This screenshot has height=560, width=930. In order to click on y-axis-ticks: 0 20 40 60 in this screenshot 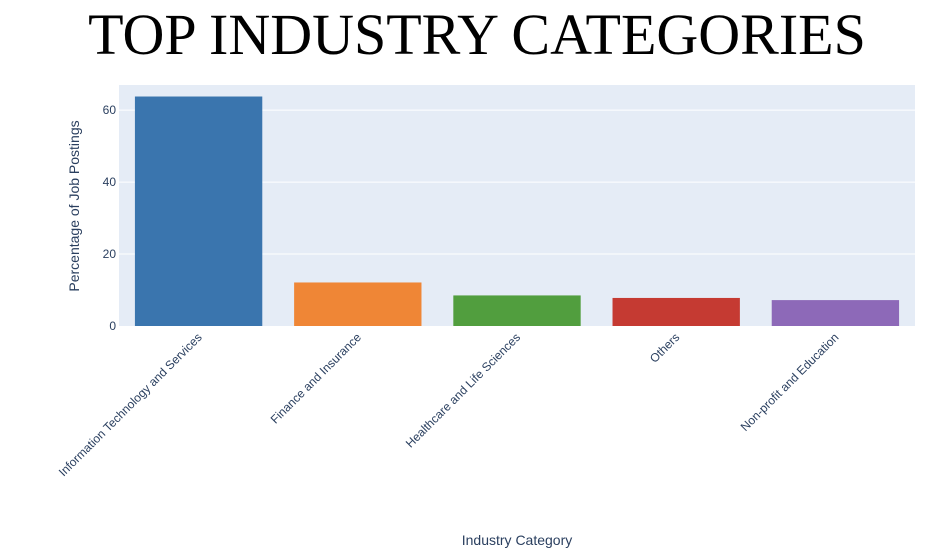, I will do `click(110, 218)`.